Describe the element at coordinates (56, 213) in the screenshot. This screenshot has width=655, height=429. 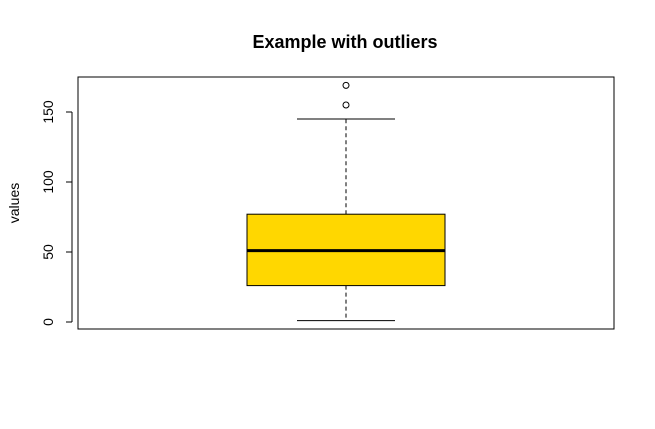
I see `y-axis: 0 50 100 150` at that location.